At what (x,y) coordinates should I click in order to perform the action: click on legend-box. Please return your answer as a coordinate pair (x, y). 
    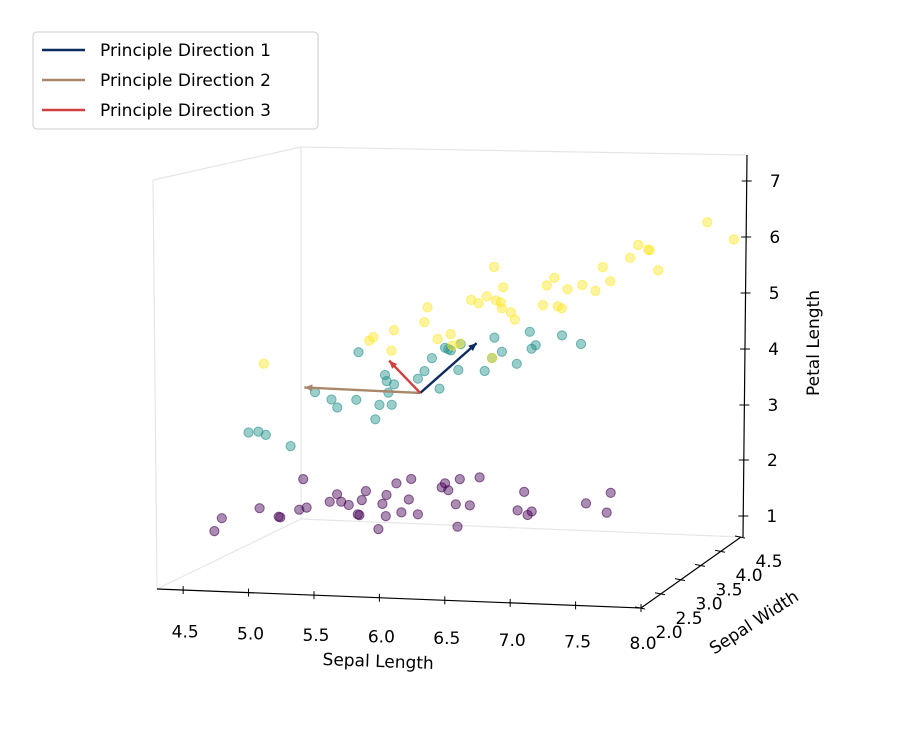
    Looking at the image, I should click on (175, 80).